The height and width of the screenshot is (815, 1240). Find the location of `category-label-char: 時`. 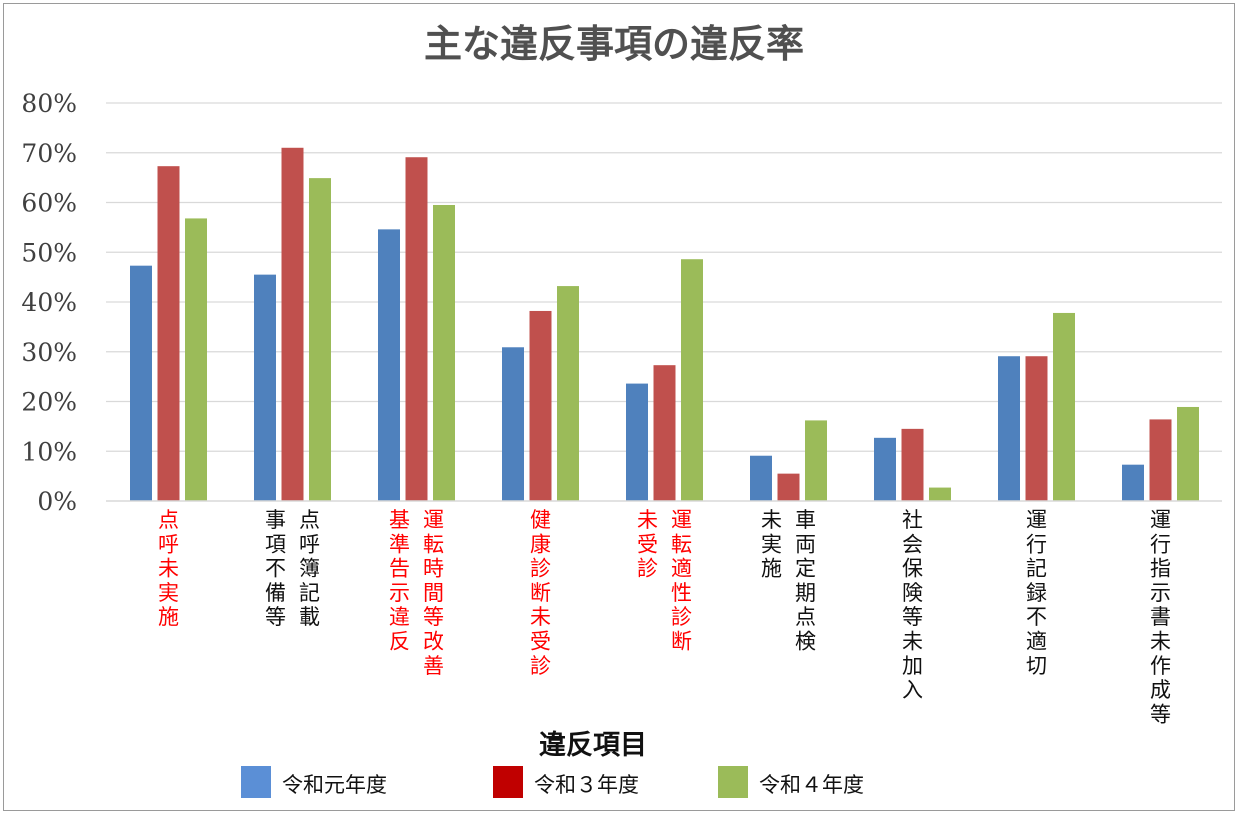

category-label-char: 時 is located at coordinates (433, 569).